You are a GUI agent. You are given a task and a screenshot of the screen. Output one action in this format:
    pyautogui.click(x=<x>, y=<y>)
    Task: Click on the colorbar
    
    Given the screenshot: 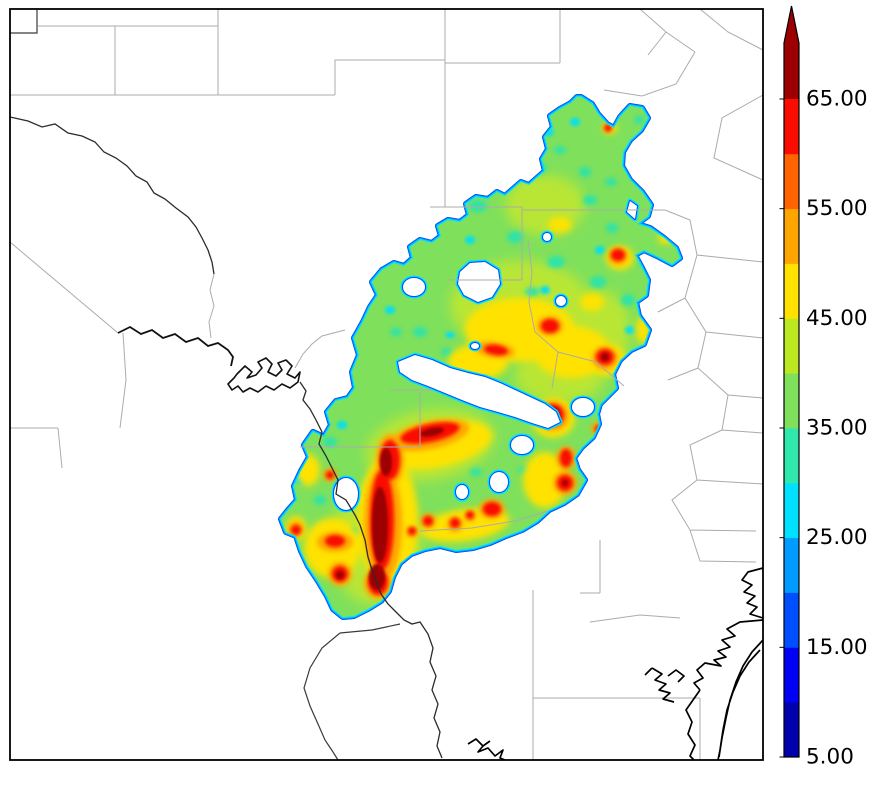 What is the action you would take?
    pyautogui.click(x=789, y=382)
    